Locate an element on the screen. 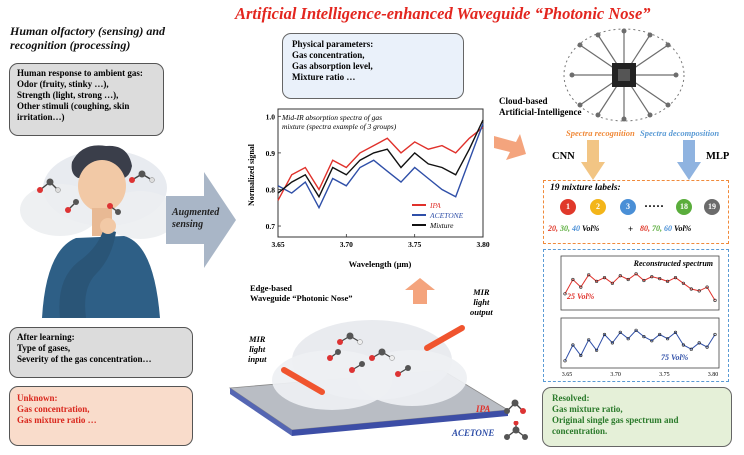 The height and width of the screenshot is (455, 744). legend-mixture: Mixture is located at coordinates (441, 225).